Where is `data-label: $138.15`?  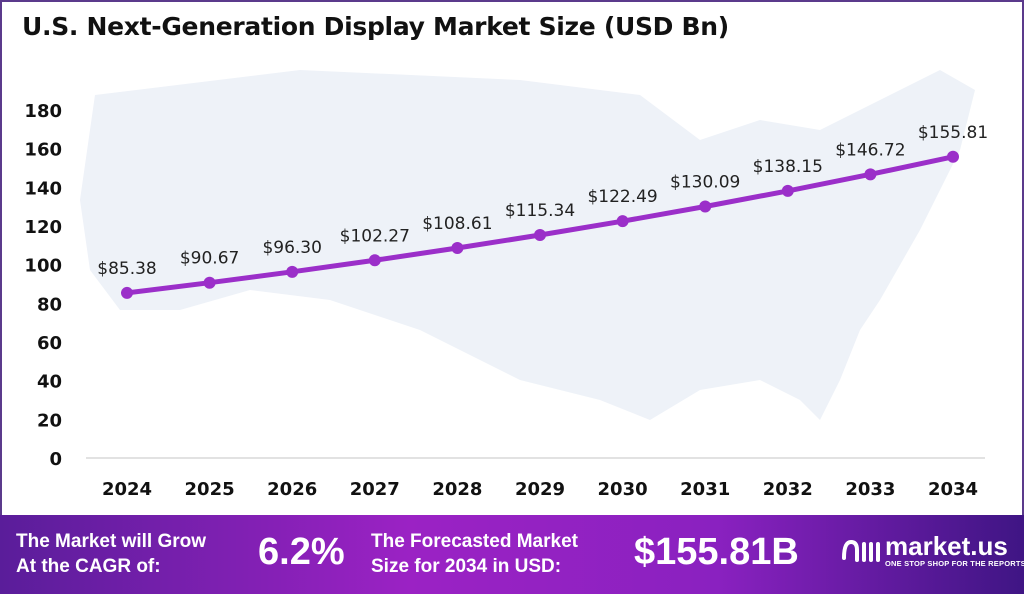 data-label: $138.15 is located at coordinates (788, 167).